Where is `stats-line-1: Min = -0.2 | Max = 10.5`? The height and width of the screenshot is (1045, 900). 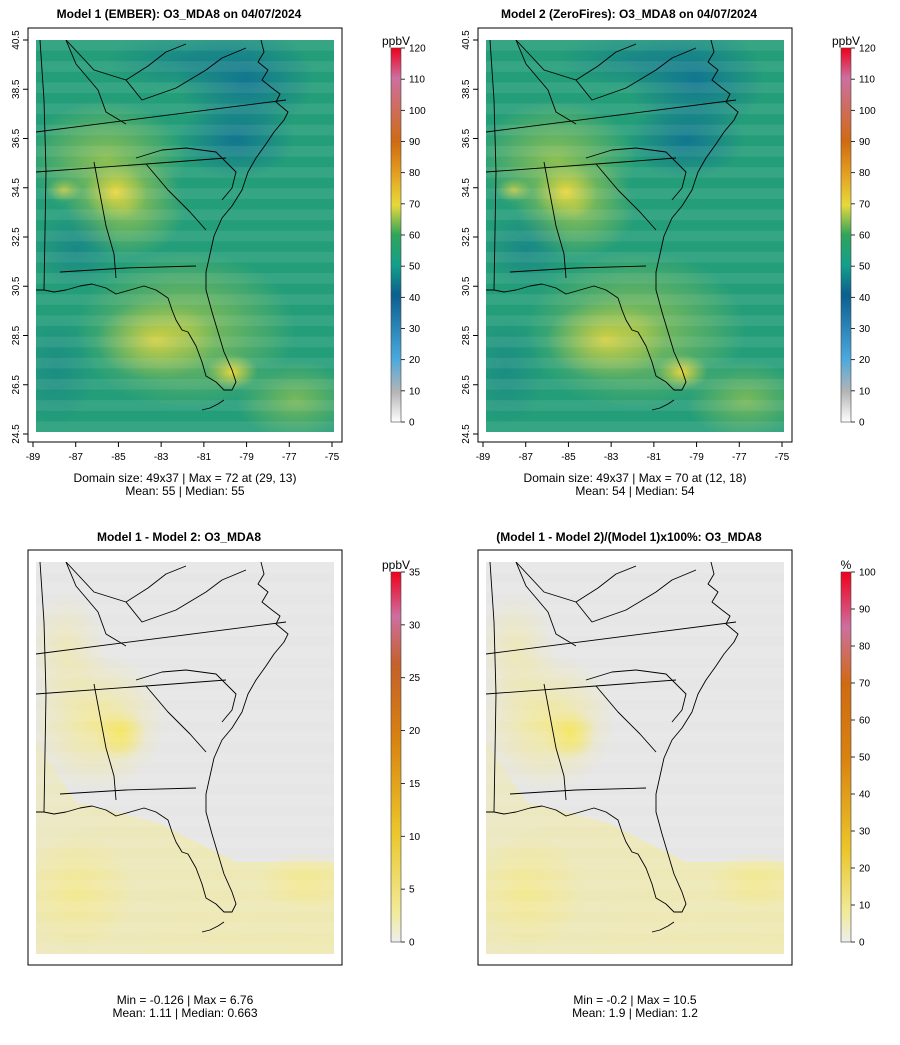
stats-line-1: Min = -0.2 | Max = 10.5 is located at coordinates (635, 1000).